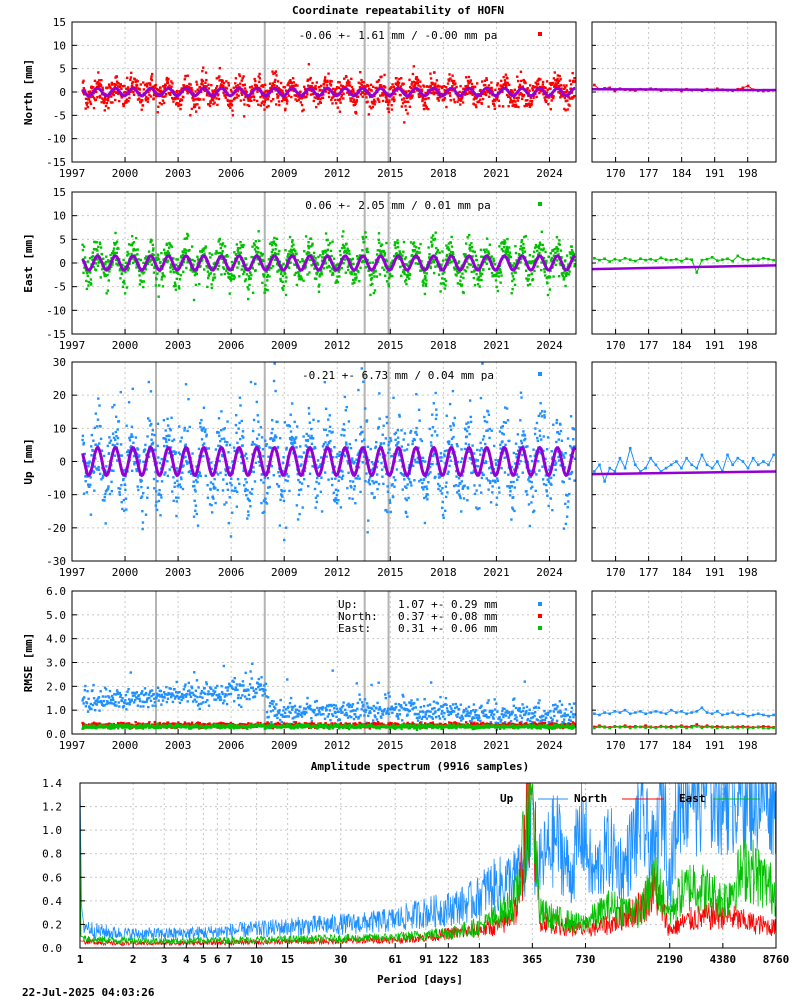  What do you see at coordinates (28, 92) in the screenshot?
I see `y-axis-label: North [mm]` at bounding box center [28, 92].